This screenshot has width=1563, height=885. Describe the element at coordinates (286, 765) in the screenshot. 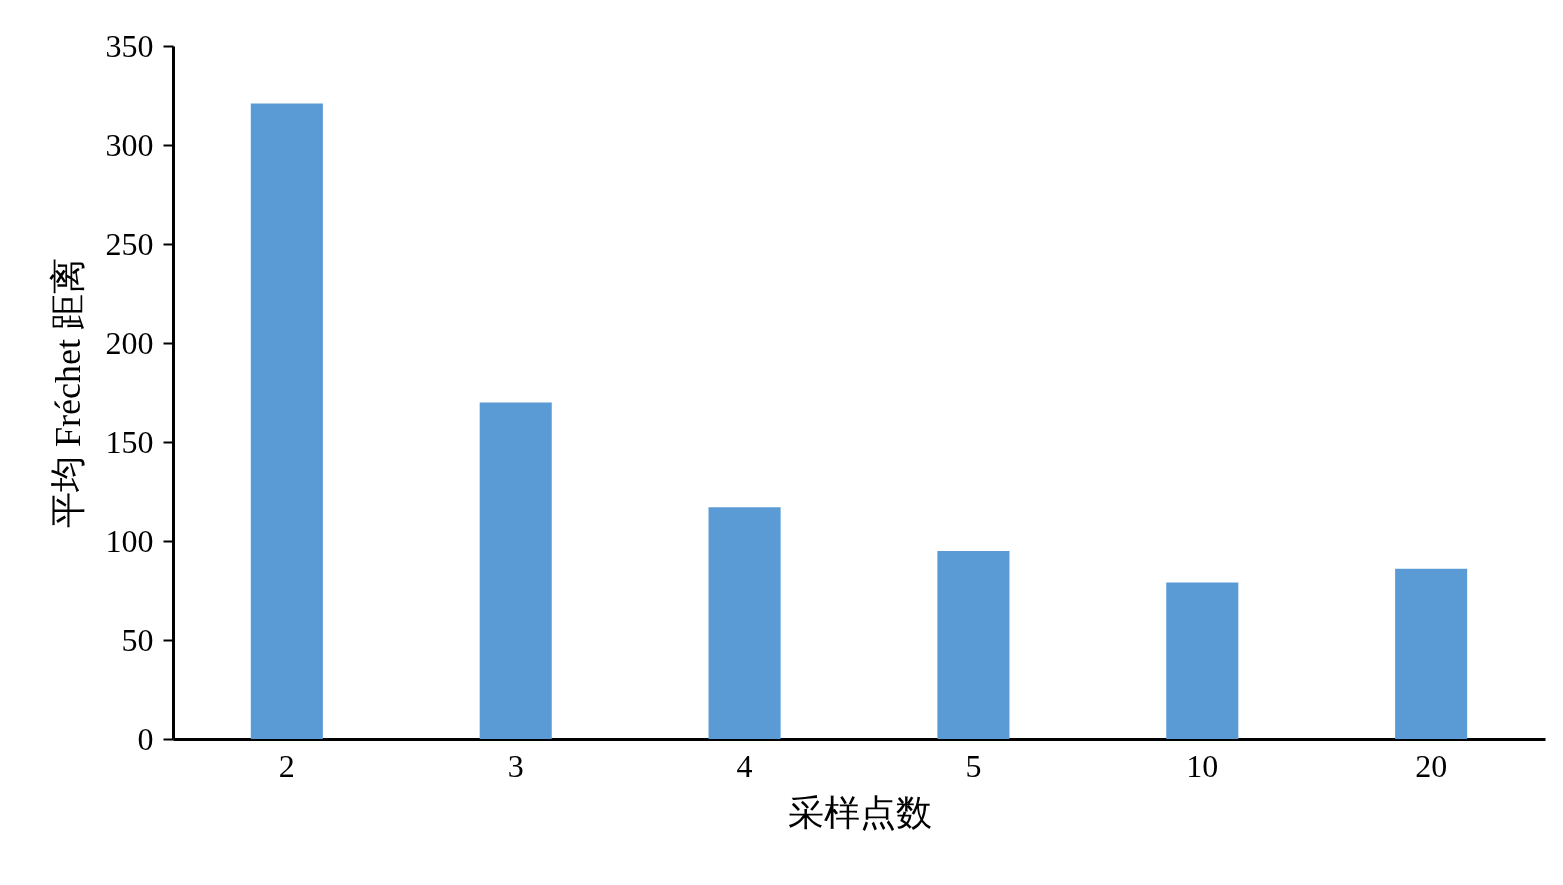

I see `x-tick-label: 2` at that location.